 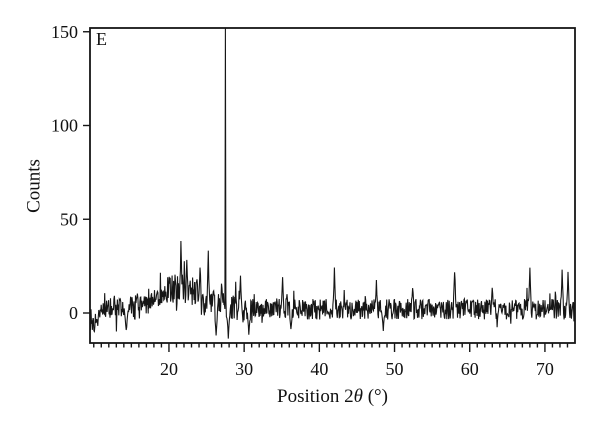 I want to click on y-tick-label: 0, so click(x=73, y=313).